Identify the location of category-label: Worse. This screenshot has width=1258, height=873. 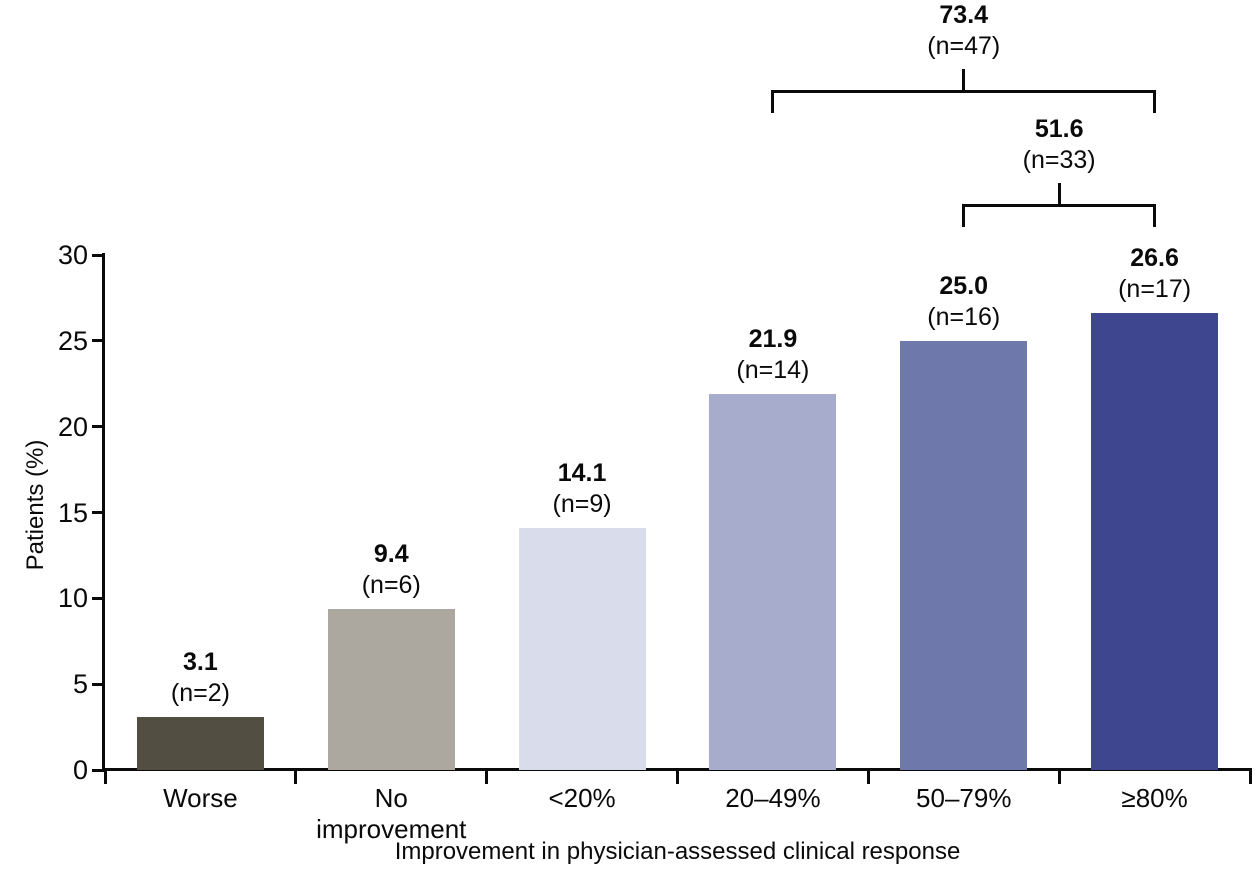
(200, 798).